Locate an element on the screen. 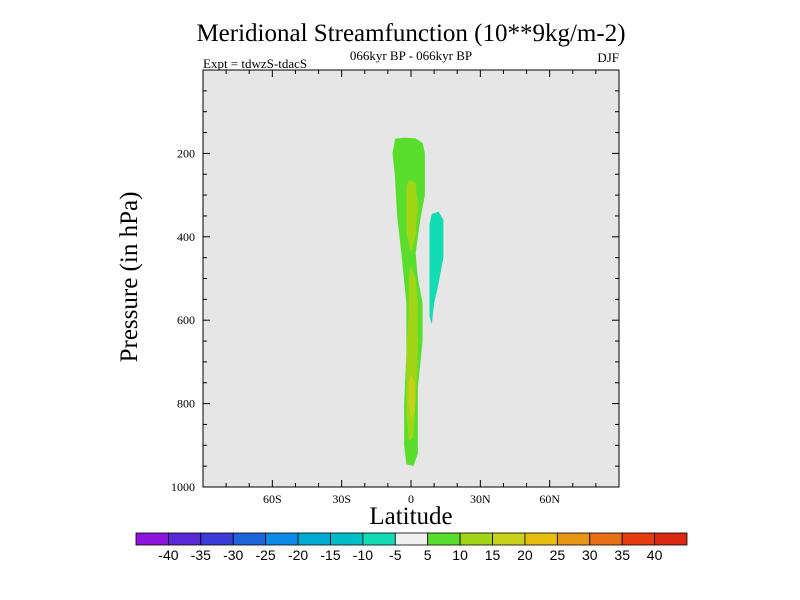  chart-subtitle-experiment: Expt = tdwzS-tdacS is located at coordinates (255, 63).